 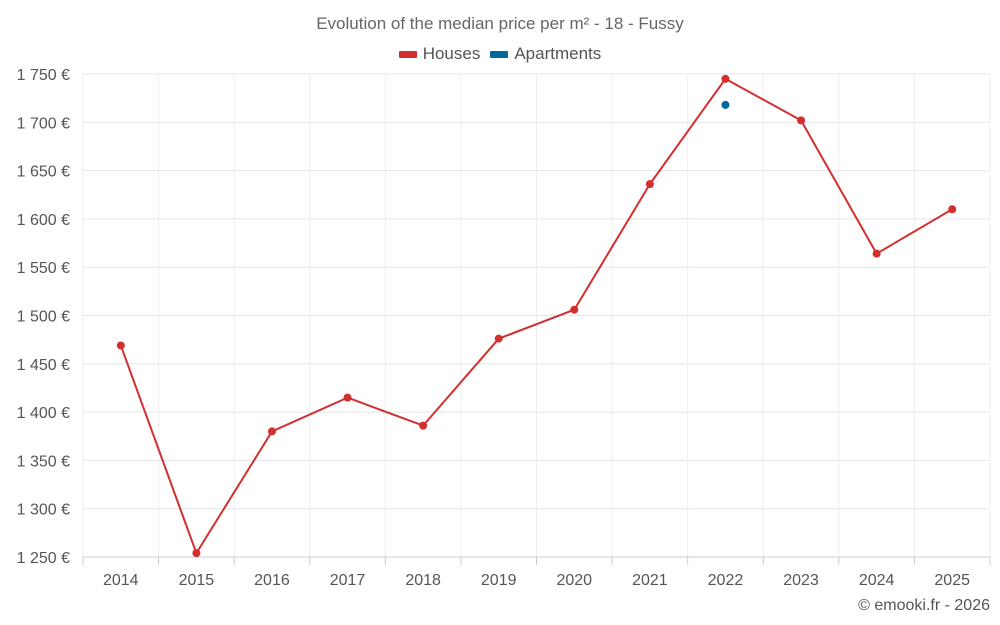 I want to click on credit-text: © emooki.fr - 2026, so click(x=924, y=605).